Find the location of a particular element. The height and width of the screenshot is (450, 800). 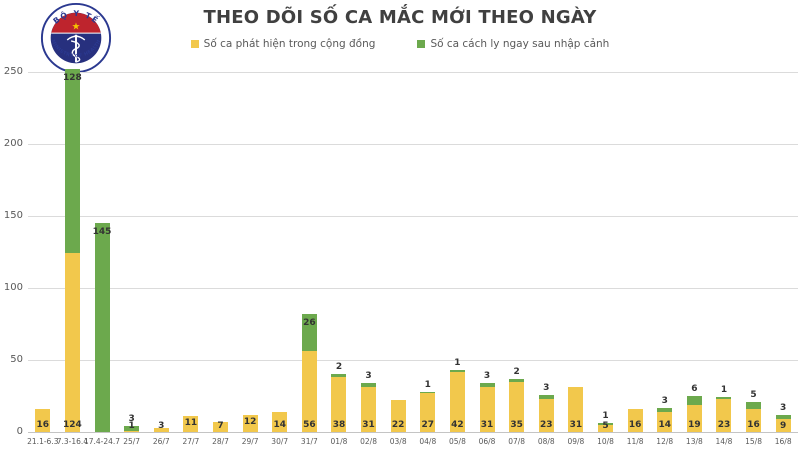

staff-of-asclepius-icon is located at coordinates (76, 48).